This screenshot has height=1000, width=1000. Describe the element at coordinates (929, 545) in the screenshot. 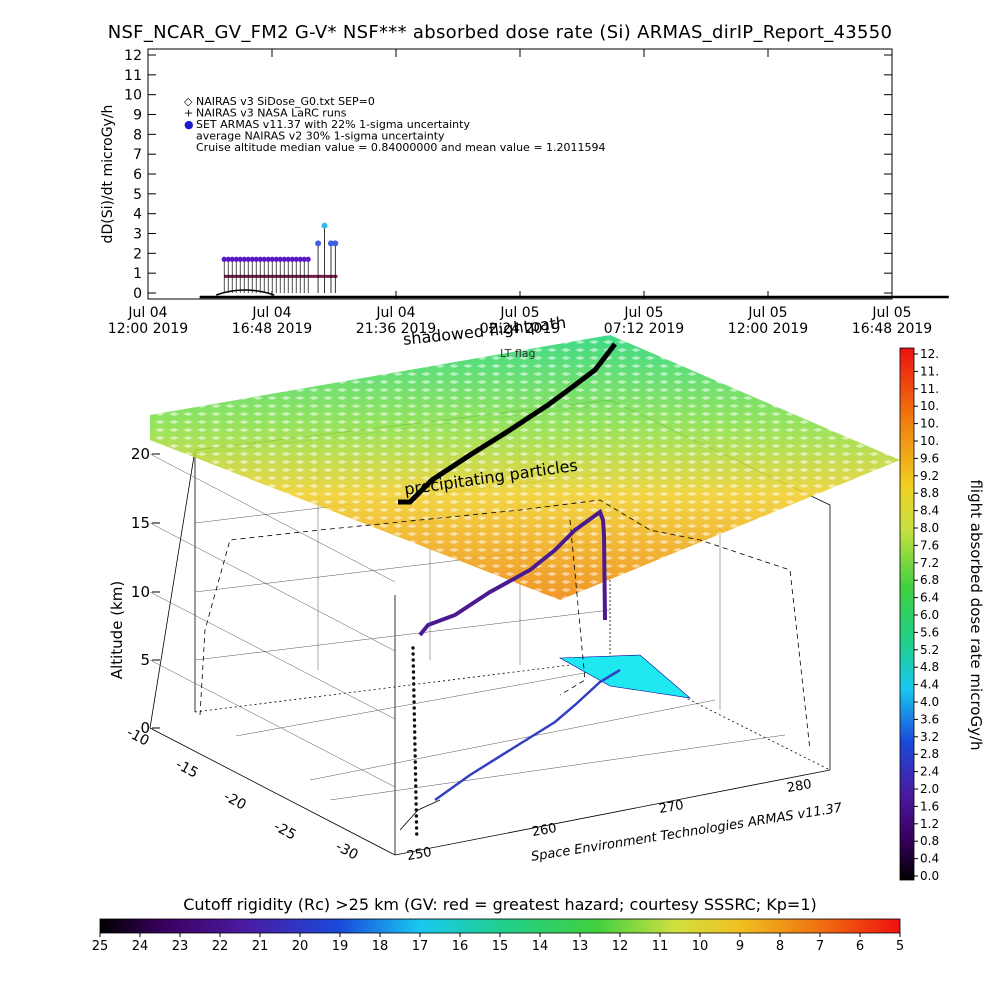

I see `colorbar-tick-label: 7.6` at that location.